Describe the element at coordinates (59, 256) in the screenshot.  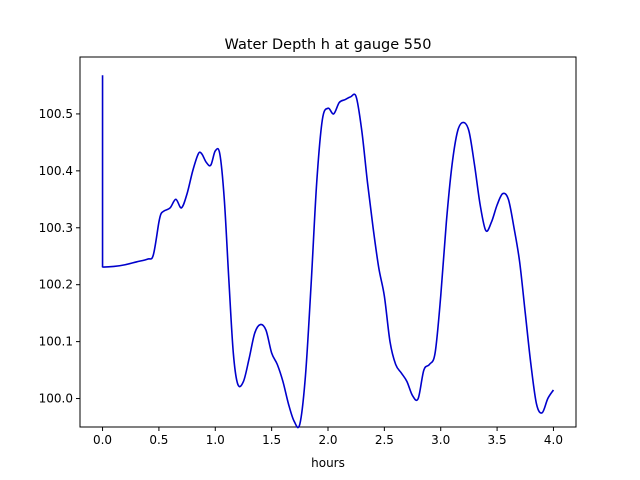
I see `y-axis: 100.0 100.1 100.2 100.3 100.4 100.5` at that location.